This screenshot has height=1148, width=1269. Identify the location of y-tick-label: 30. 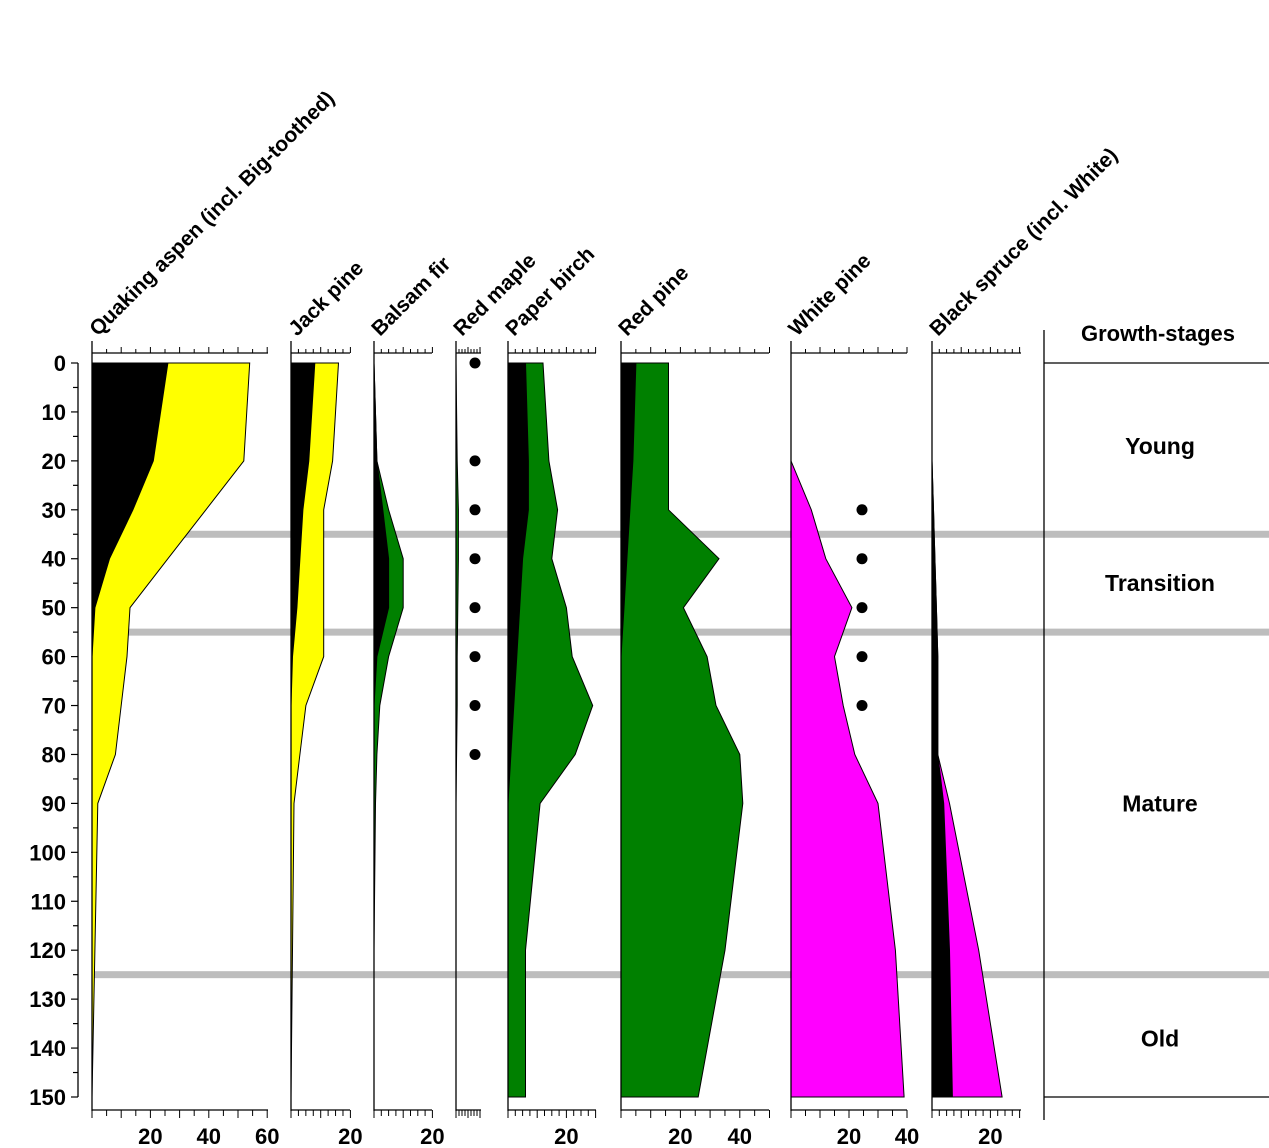
(54, 510).